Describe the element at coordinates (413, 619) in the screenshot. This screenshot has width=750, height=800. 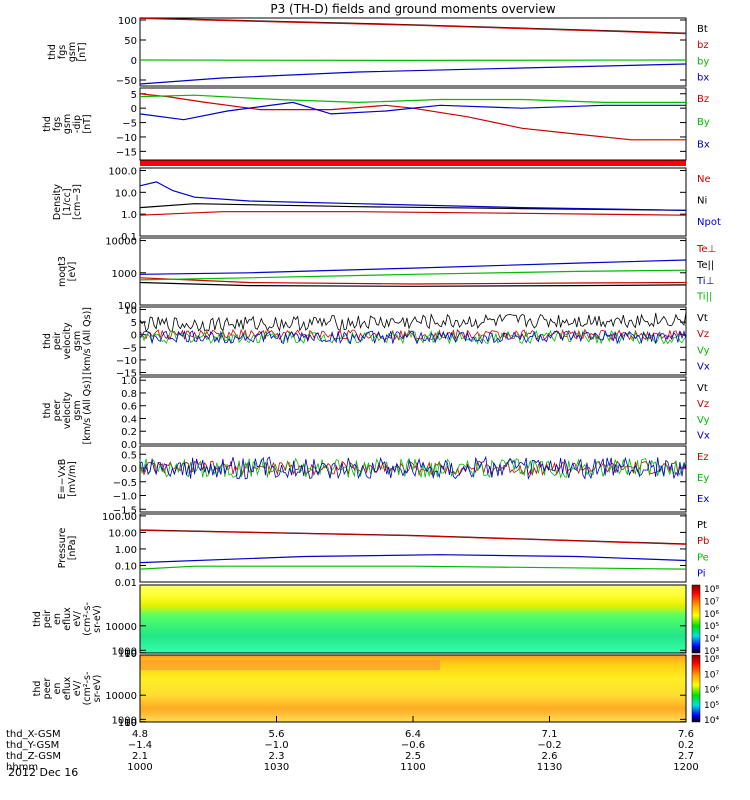
I see `peir-spectrogram-image` at that location.